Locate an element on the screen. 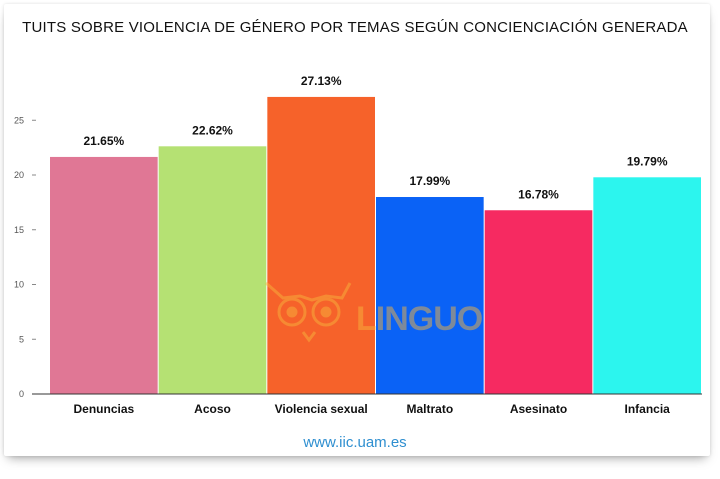 The height and width of the screenshot is (479, 720). y-tick-label: 20 is located at coordinates (19, 175).